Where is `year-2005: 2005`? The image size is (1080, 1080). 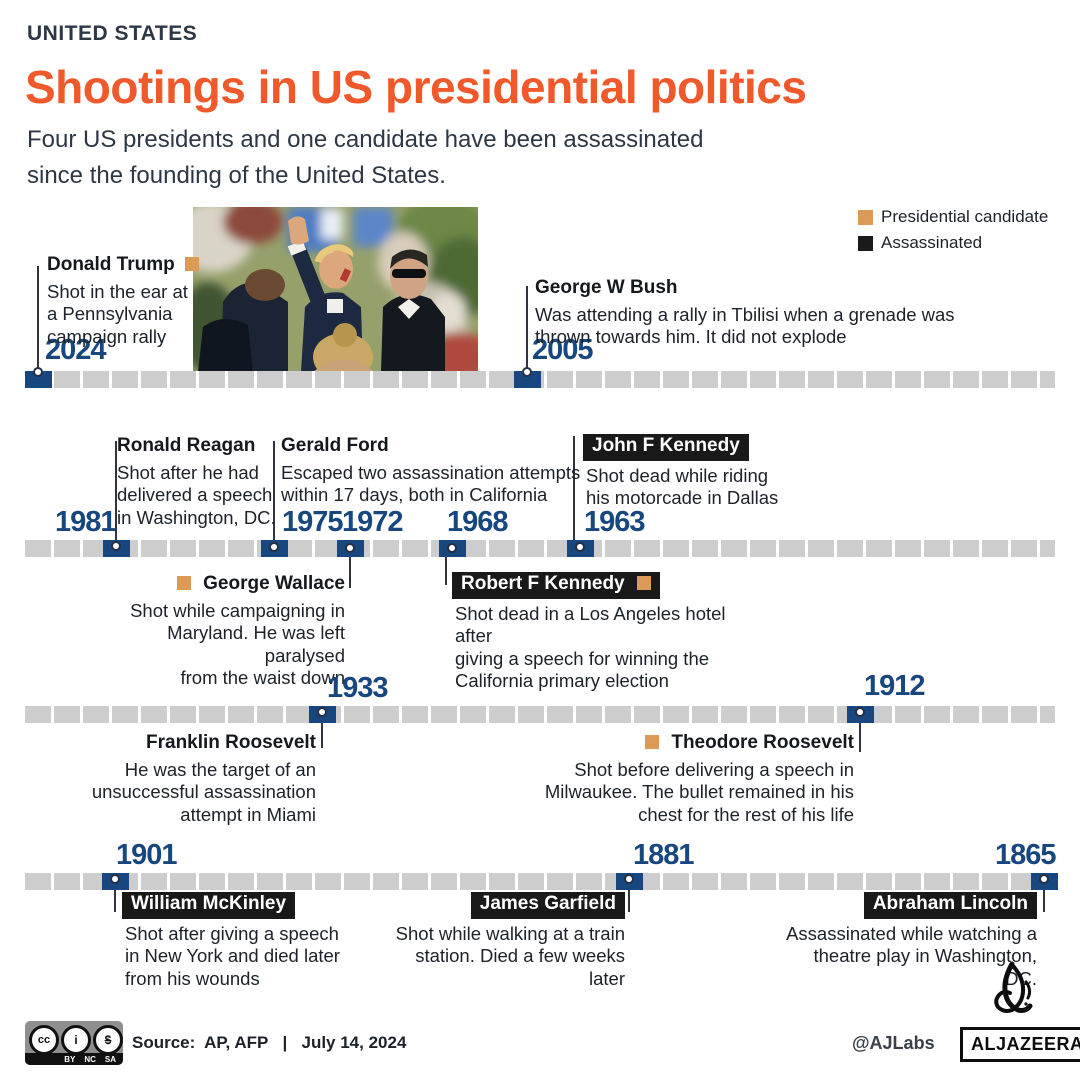 year-2005: 2005 is located at coordinates (563, 350).